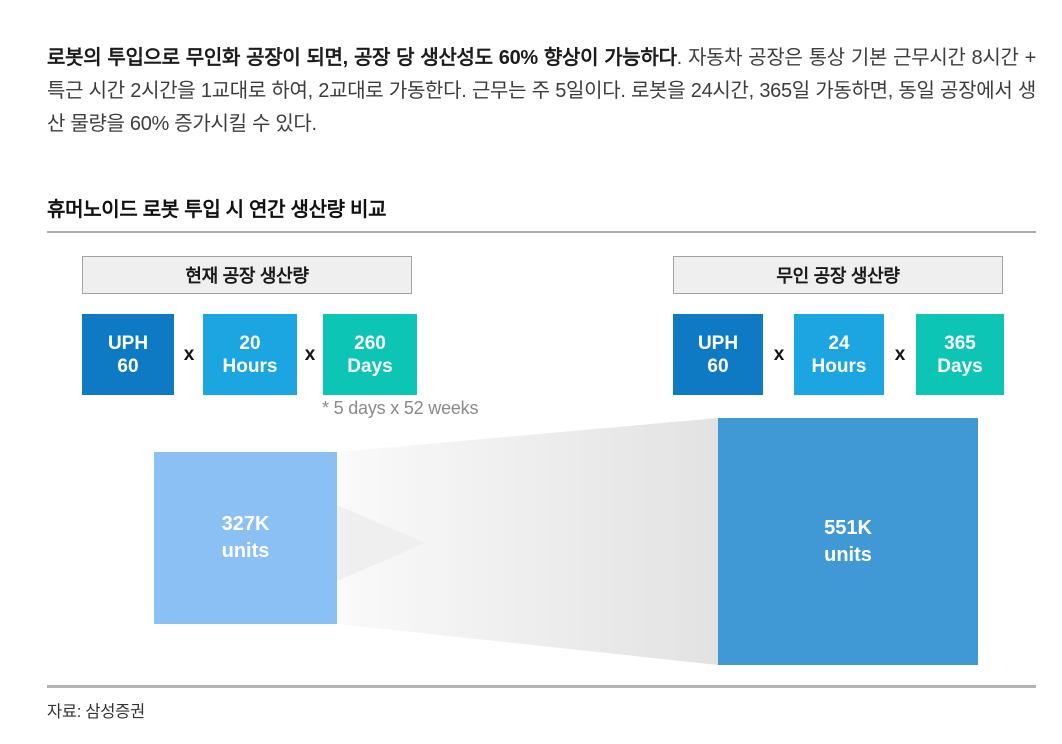 This screenshot has height=744, width=1062. I want to click on bottom-rule, so click(541, 686).